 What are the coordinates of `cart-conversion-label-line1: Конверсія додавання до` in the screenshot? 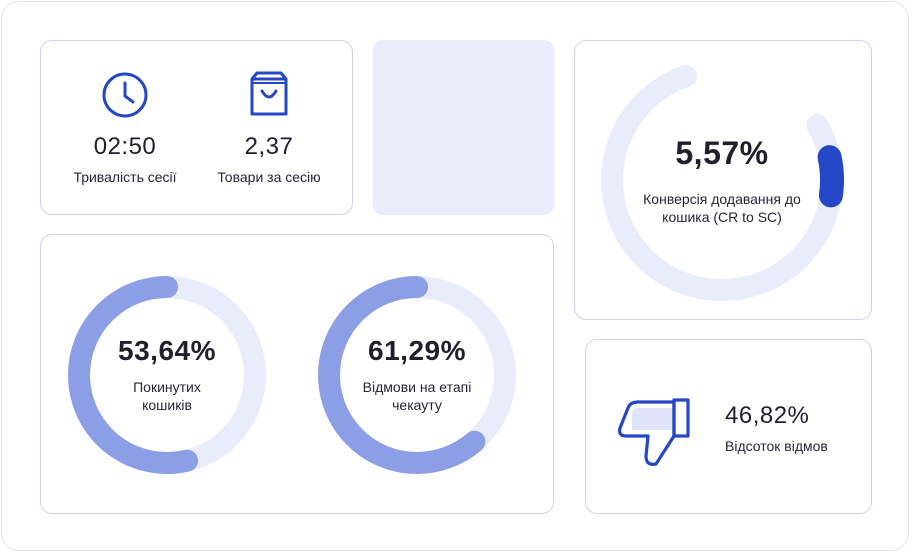 It's located at (722, 199).